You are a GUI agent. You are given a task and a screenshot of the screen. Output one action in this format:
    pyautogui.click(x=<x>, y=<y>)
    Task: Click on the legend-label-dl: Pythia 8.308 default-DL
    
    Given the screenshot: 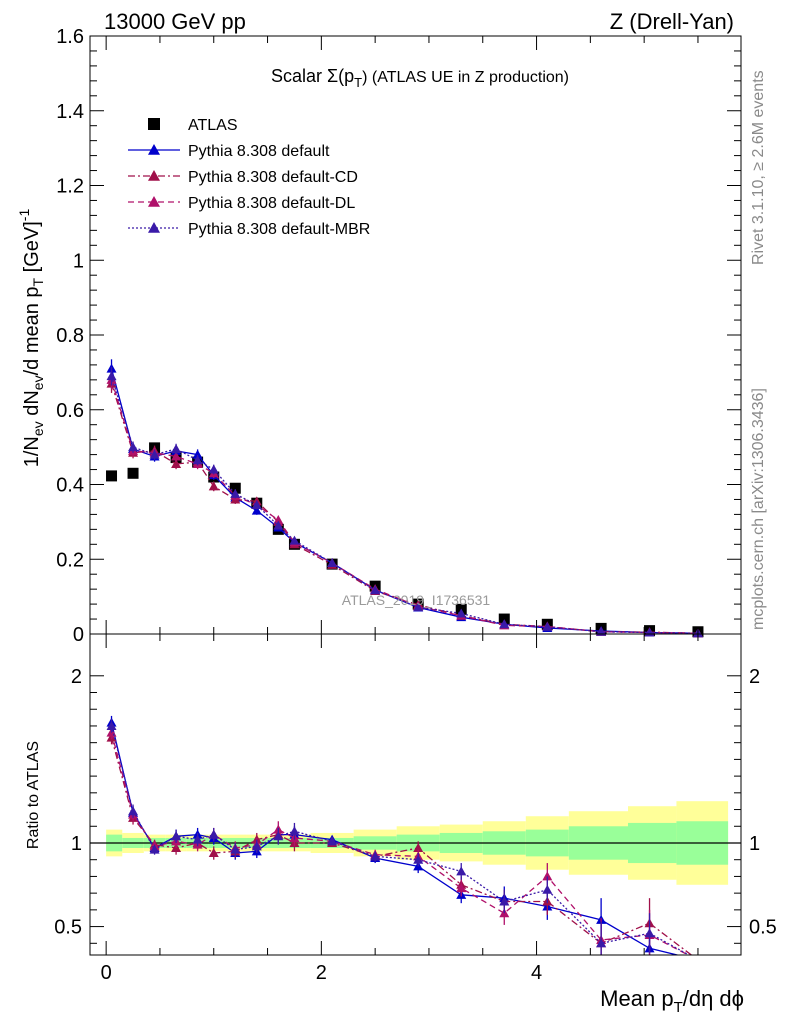 What is the action you would take?
    pyautogui.click(x=271, y=203)
    